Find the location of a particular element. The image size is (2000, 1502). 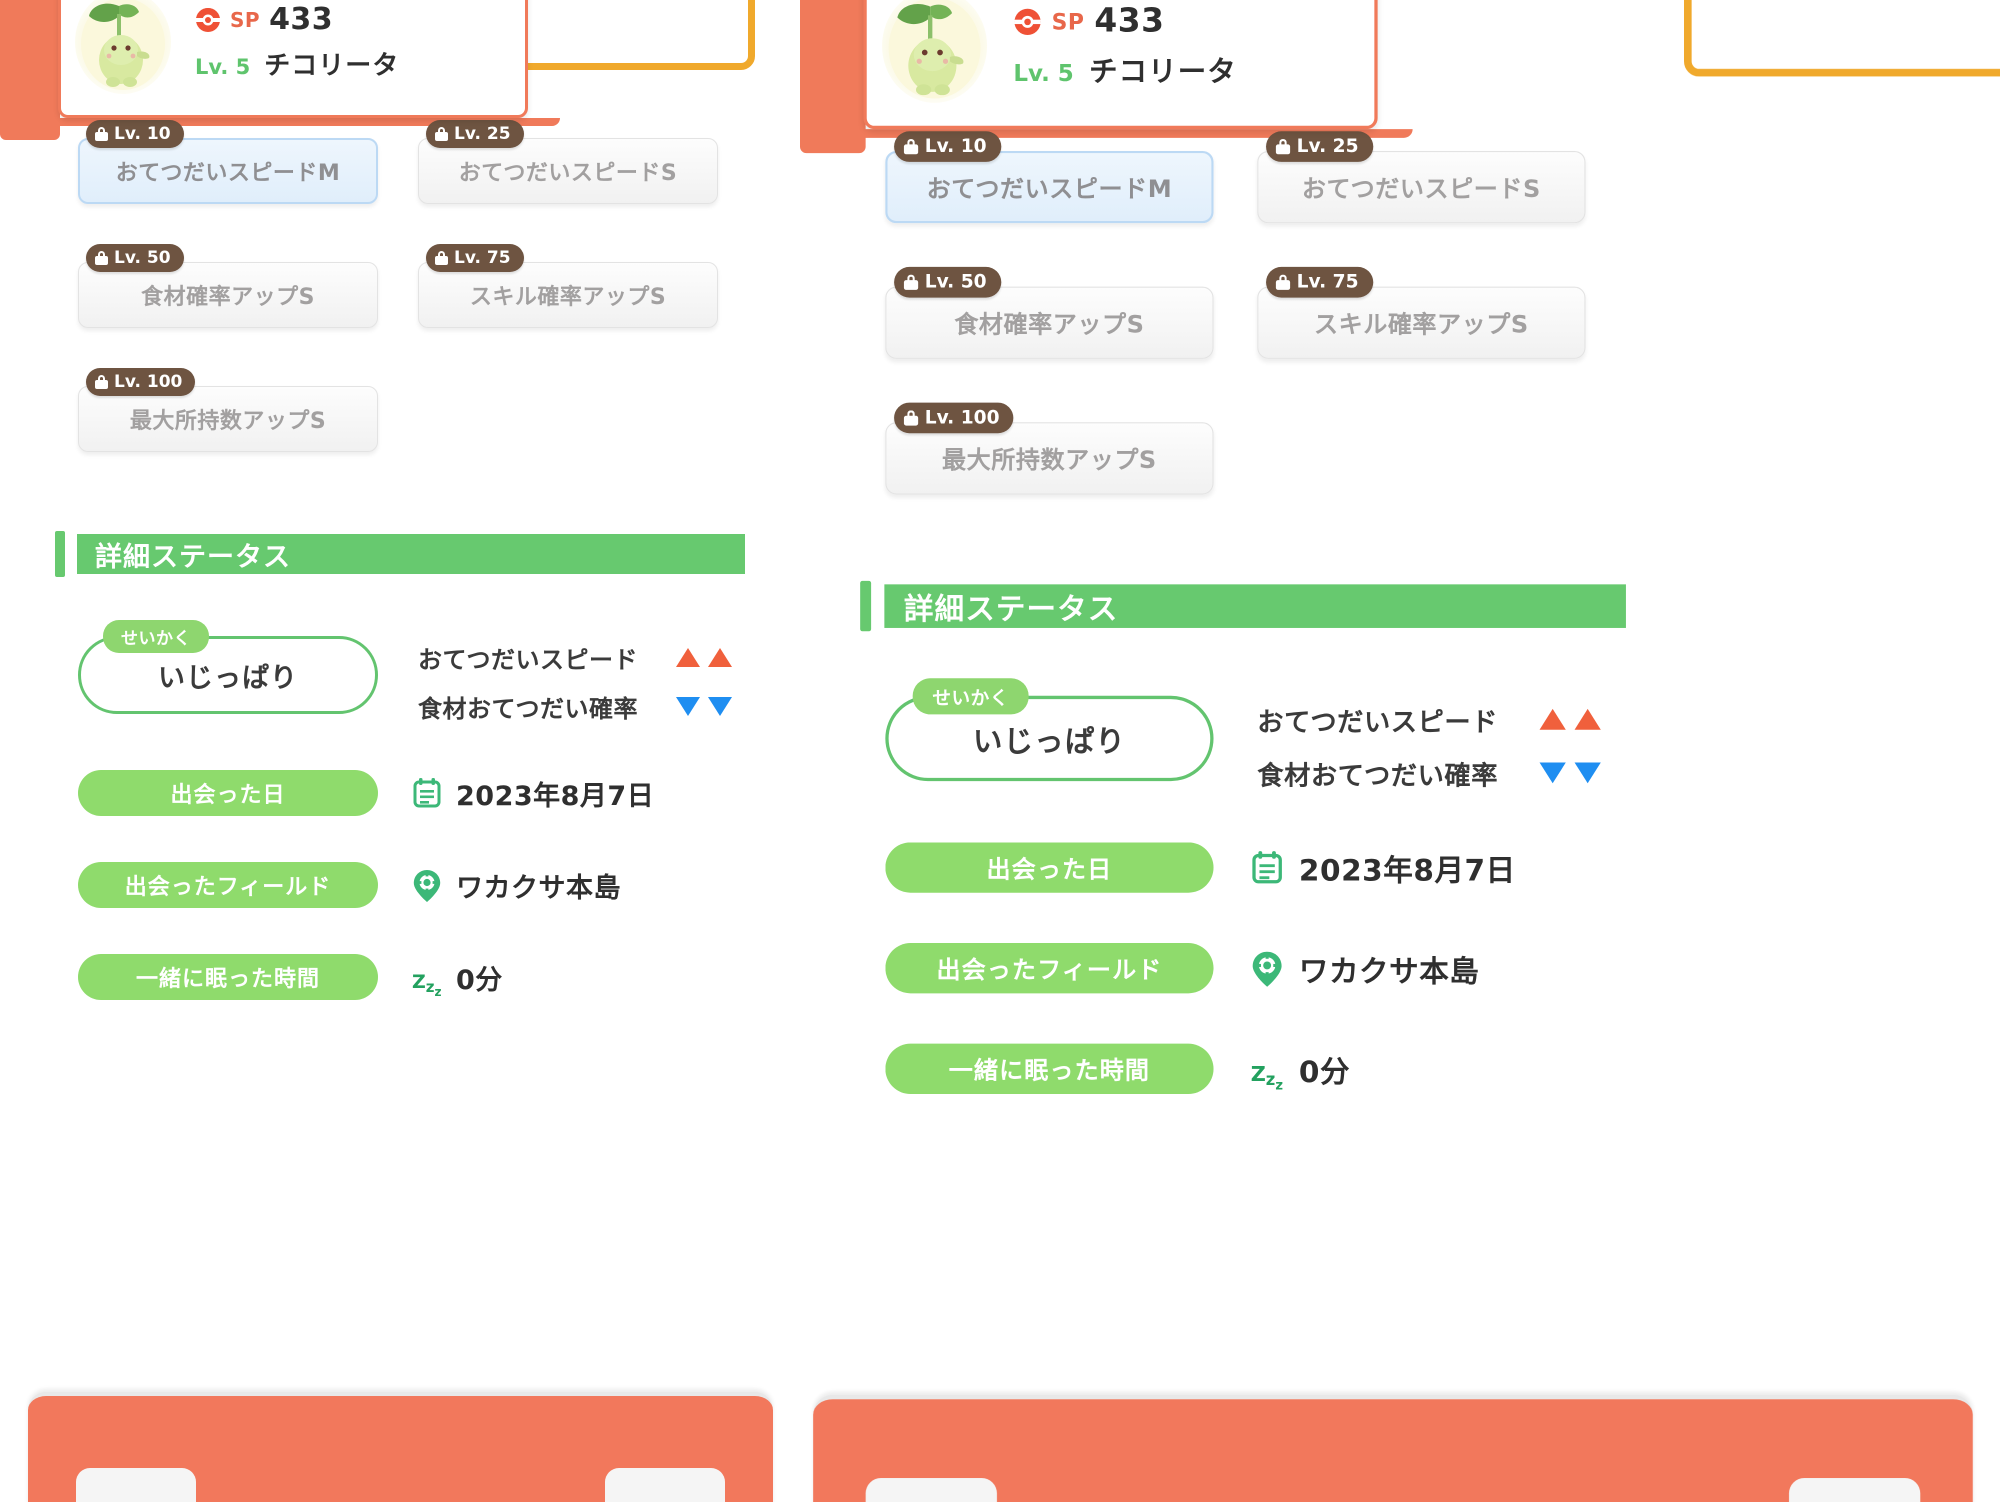

nature-value: いじっぱり is located at coordinates (1049, 741).